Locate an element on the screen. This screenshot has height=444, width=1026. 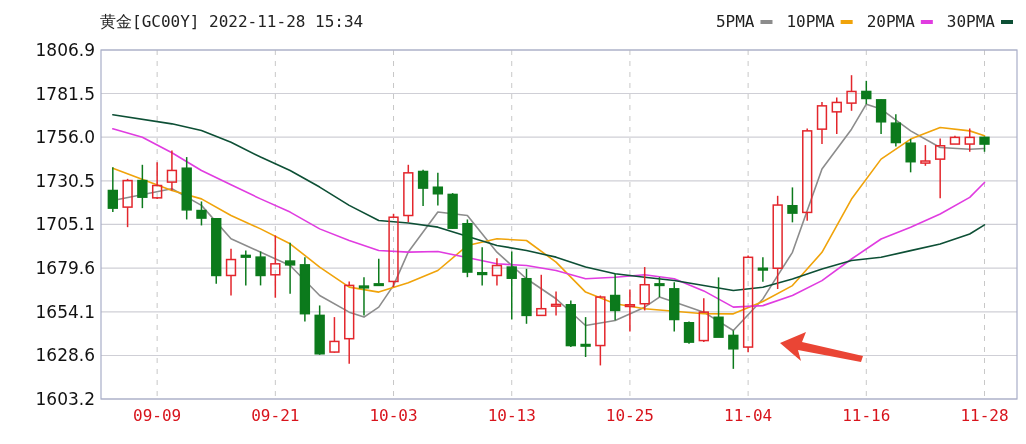
y-tick-label: 1603.2 is located at coordinates (65, 399).